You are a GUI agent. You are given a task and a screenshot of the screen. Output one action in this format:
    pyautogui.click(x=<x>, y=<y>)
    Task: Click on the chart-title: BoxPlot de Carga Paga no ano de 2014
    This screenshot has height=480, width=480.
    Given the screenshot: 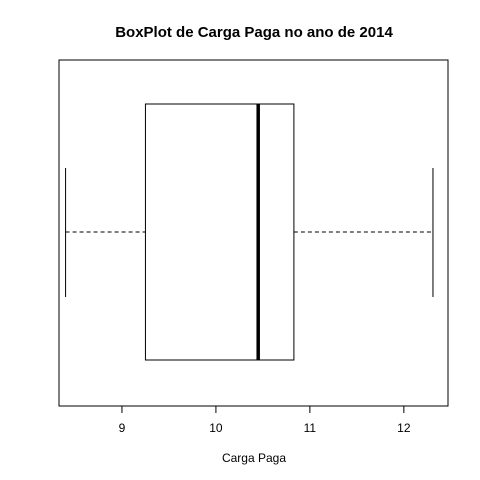 What is the action you would take?
    pyautogui.click(x=254, y=32)
    